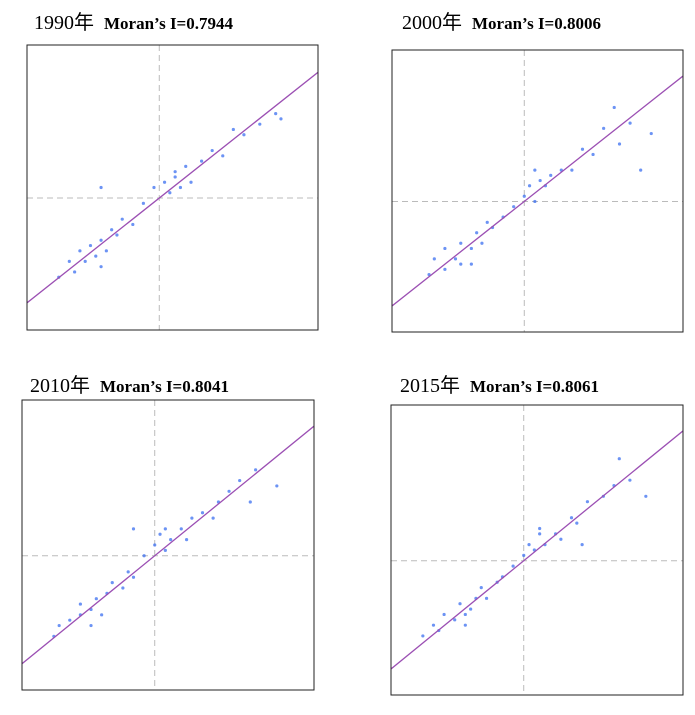 This screenshot has height=715, width=695. Describe the element at coordinates (536, 23) in the screenshot. I see `morans-i: Moran’s I=0.8006` at that location.